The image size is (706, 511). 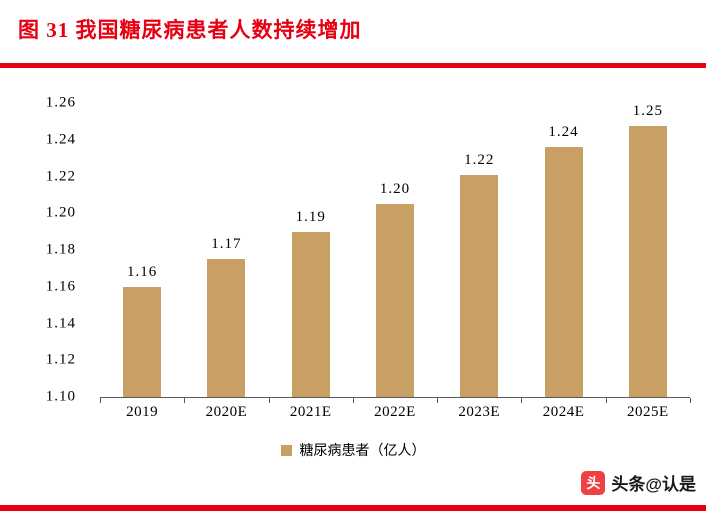 I want to click on bar-group: 1.17, so click(x=226, y=250).